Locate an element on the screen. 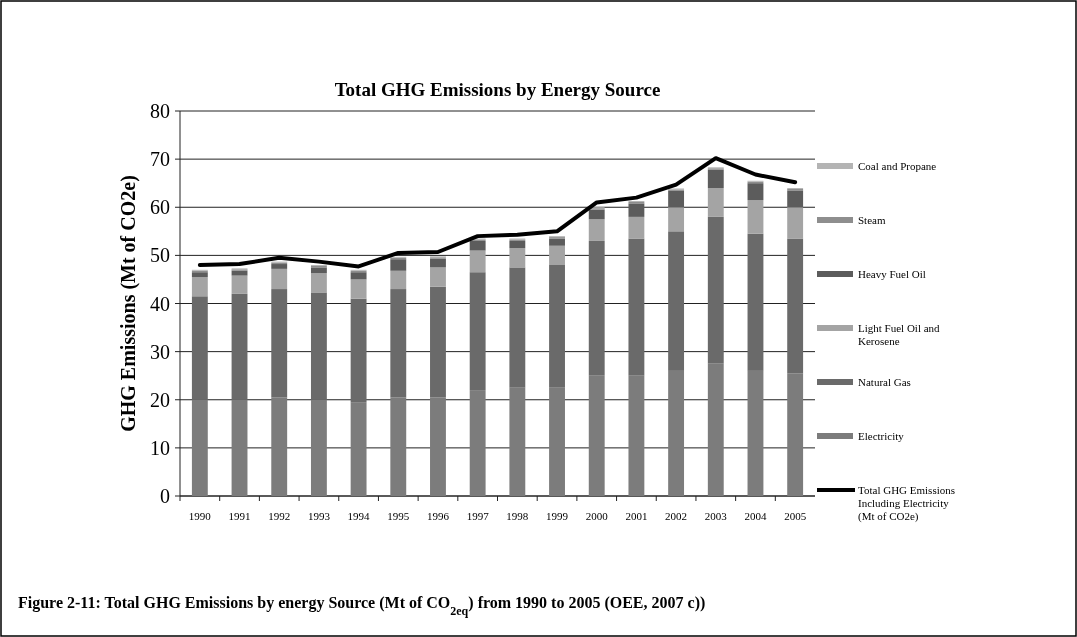 The height and width of the screenshot is (637, 1077). caption: Figure 2-11: Total GHG Emissions by energy Source (Mt of CO$_{2eq}$) from 1990 to 2005 (OEE, 2007 c)) is located at coordinates (362, 606).